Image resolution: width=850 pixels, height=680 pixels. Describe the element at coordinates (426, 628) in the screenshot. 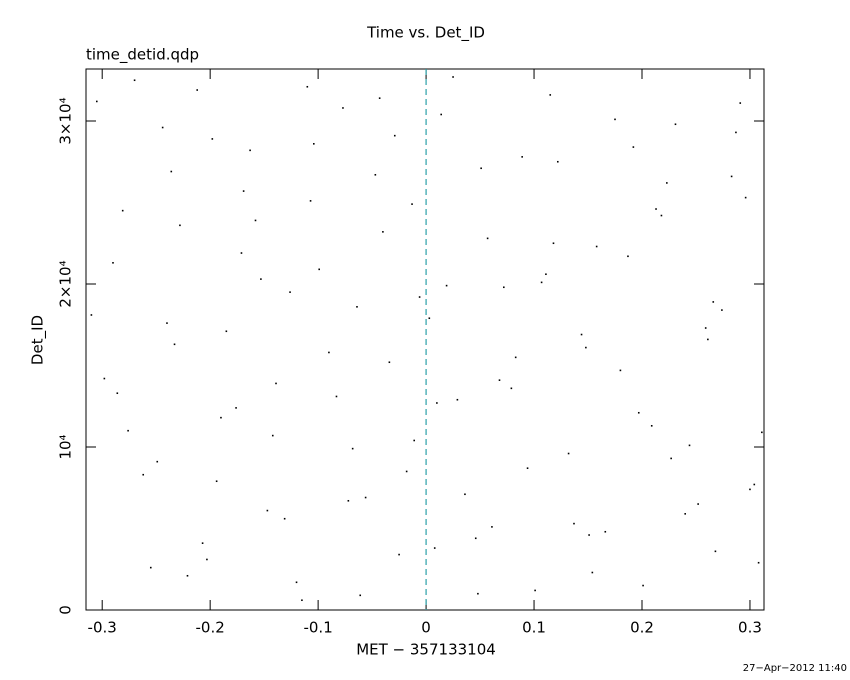

I see `x-tick-label: 0` at that location.